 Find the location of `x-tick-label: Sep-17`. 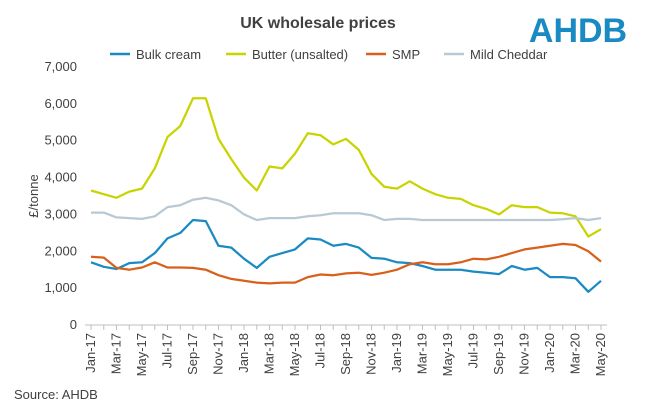

x-tick-label: Sep-17 is located at coordinates (192, 354).